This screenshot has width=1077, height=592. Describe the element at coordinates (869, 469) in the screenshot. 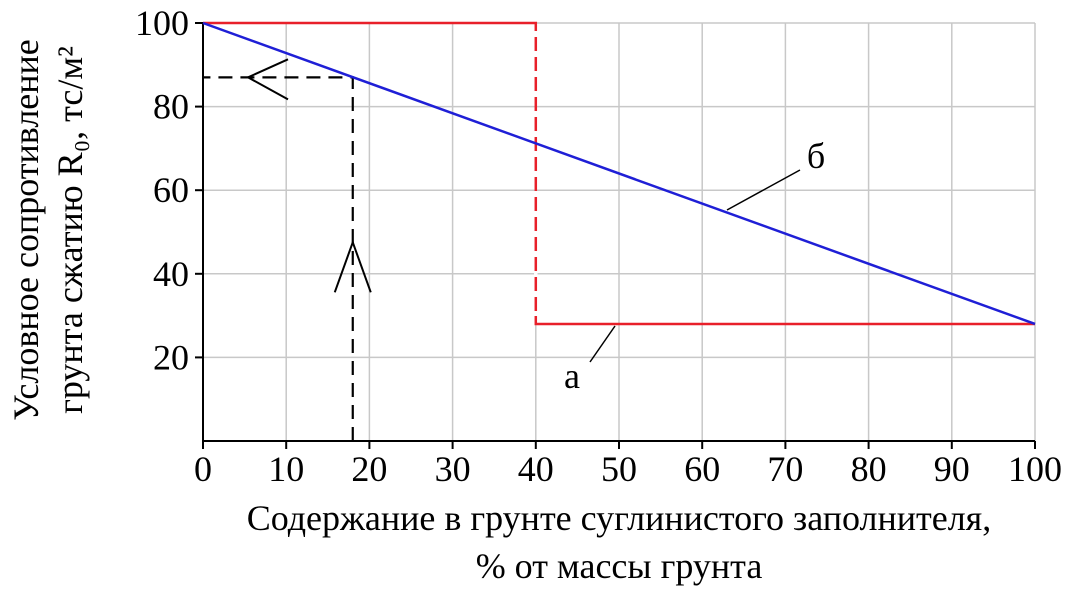

I see `x-tick-label: 80` at that location.